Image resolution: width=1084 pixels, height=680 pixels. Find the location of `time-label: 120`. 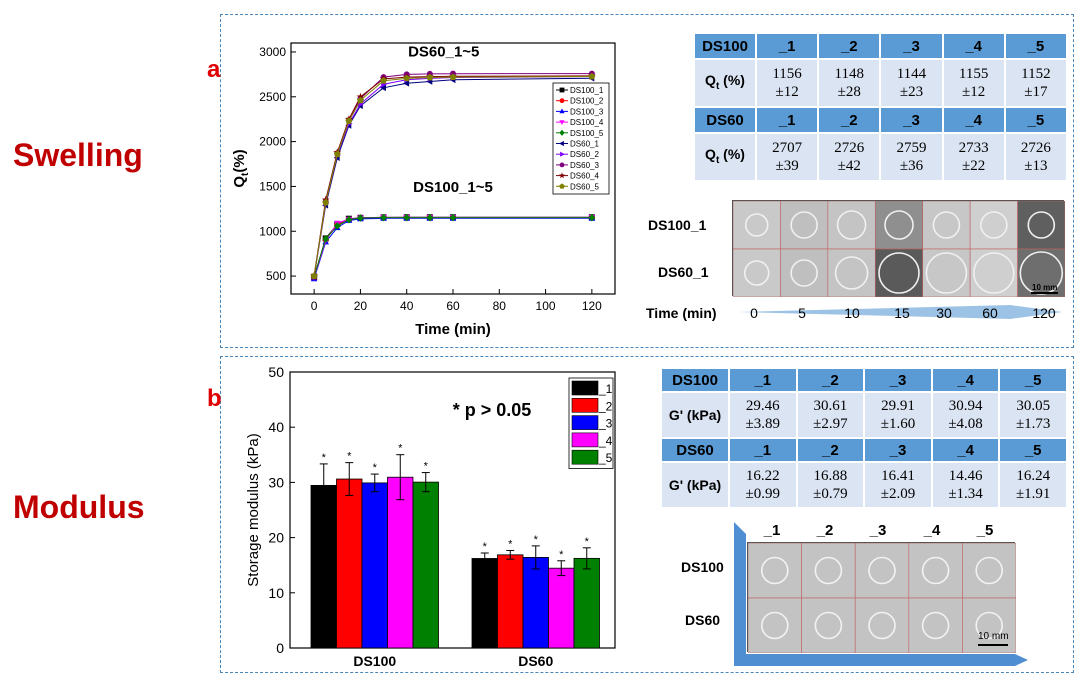

time-label: 120 is located at coordinates (1044, 313).